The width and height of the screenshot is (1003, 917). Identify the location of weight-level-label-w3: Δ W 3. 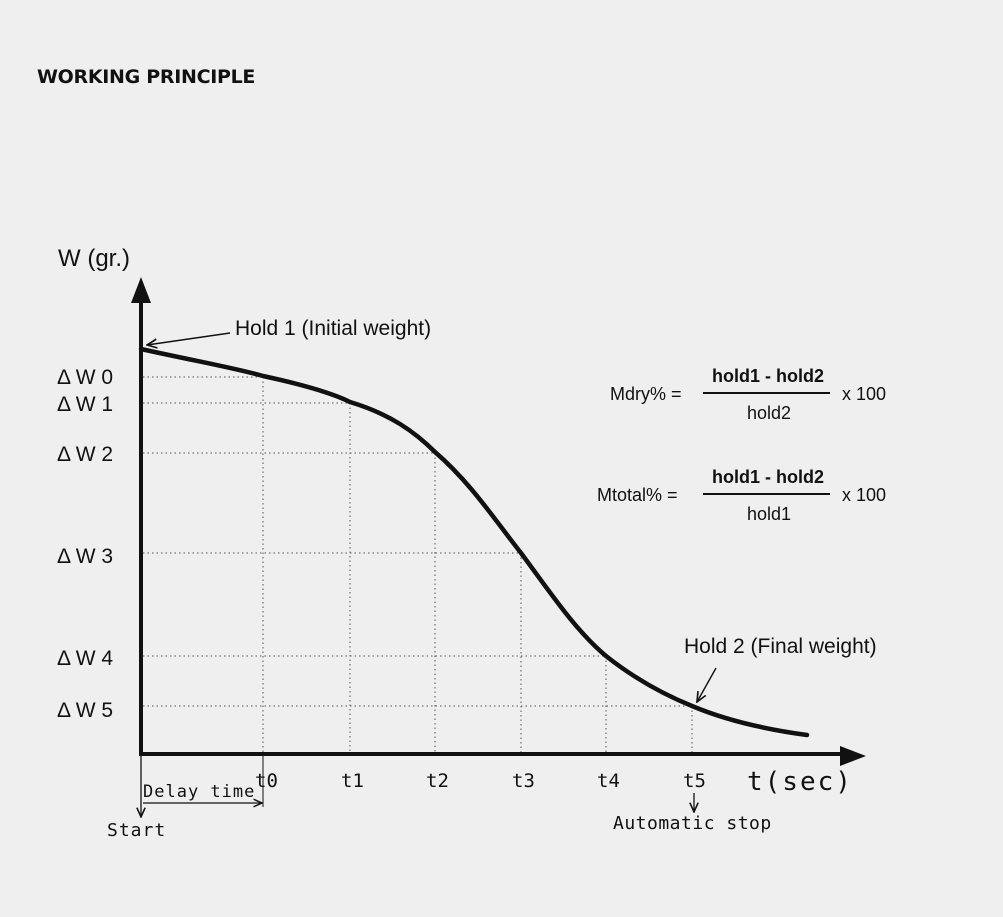
(85, 556).